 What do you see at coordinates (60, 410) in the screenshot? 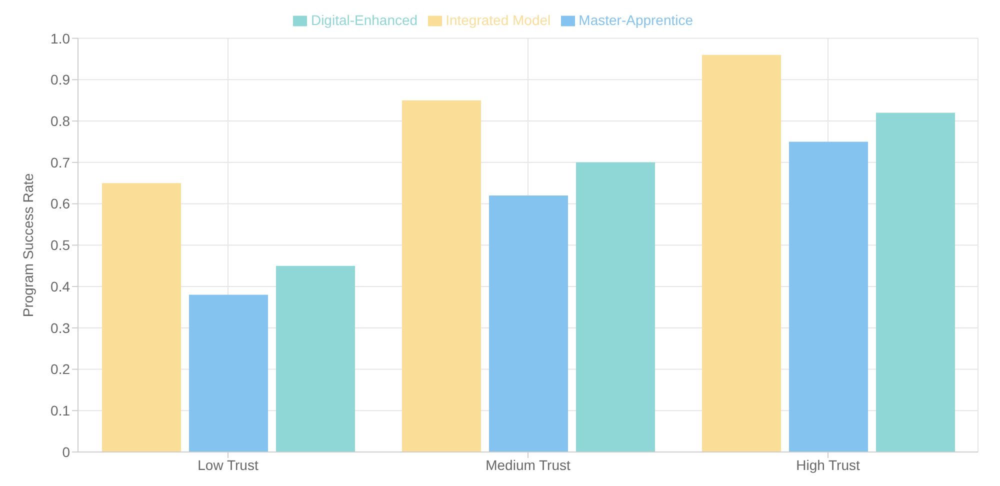
I see `y-tick-label: 0.1` at bounding box center [60, 410].